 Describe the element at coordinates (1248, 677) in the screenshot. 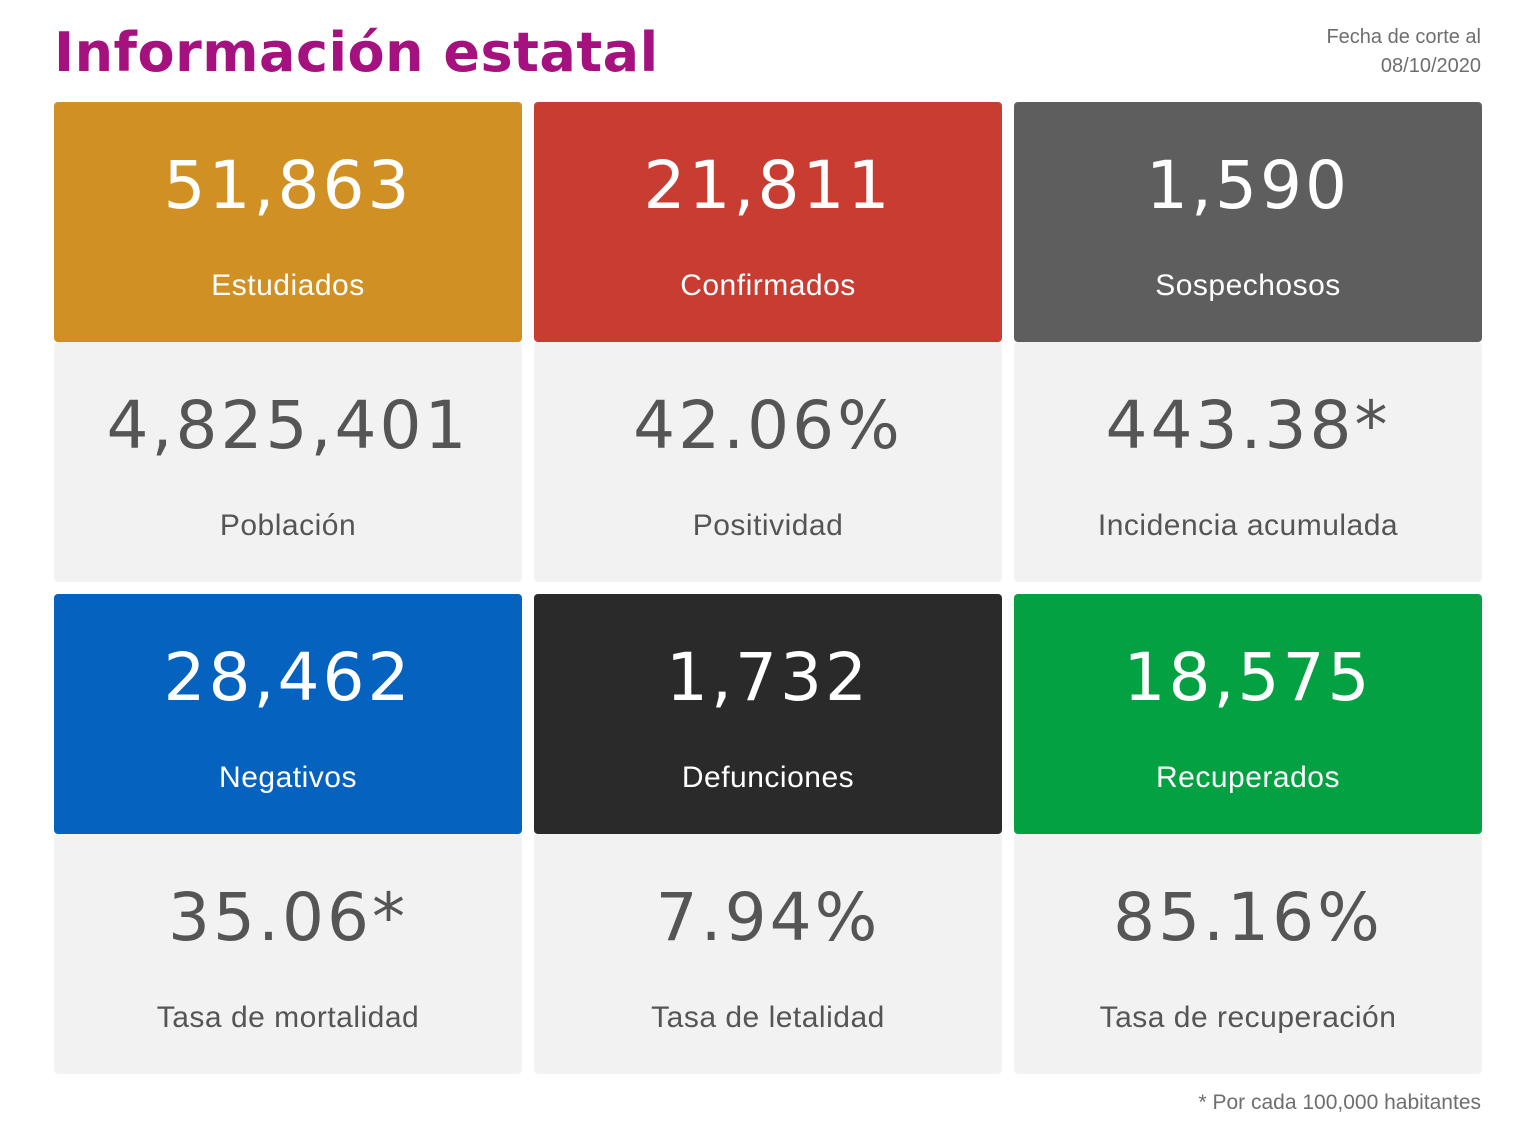

I see `recuperados-value: 18,575` at that location.